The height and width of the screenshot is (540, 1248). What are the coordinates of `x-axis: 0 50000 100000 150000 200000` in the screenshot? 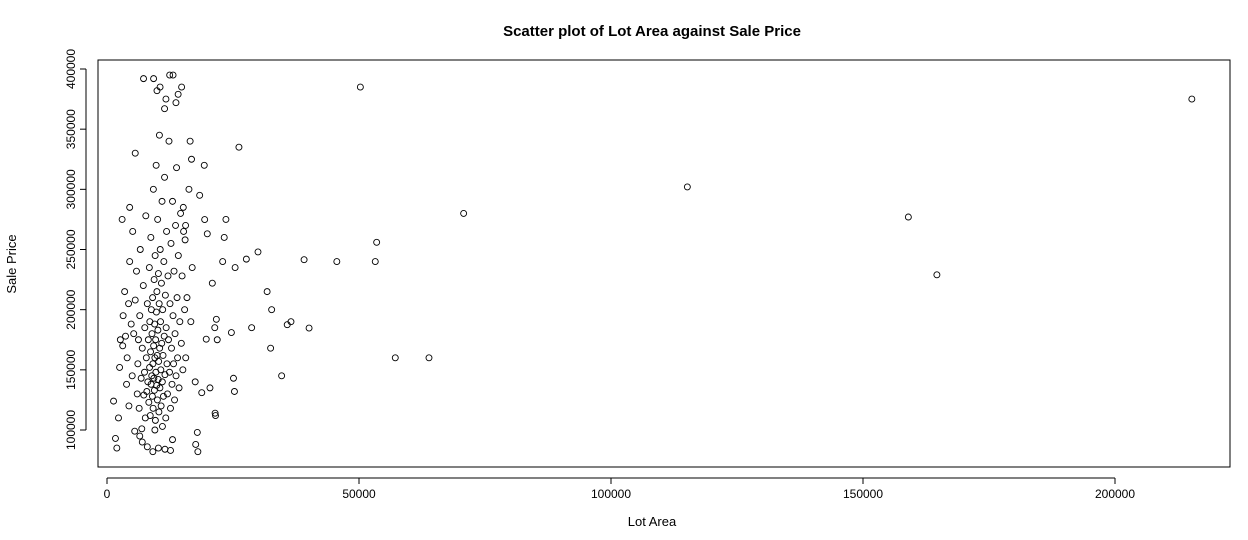 It's located at (619, 489).